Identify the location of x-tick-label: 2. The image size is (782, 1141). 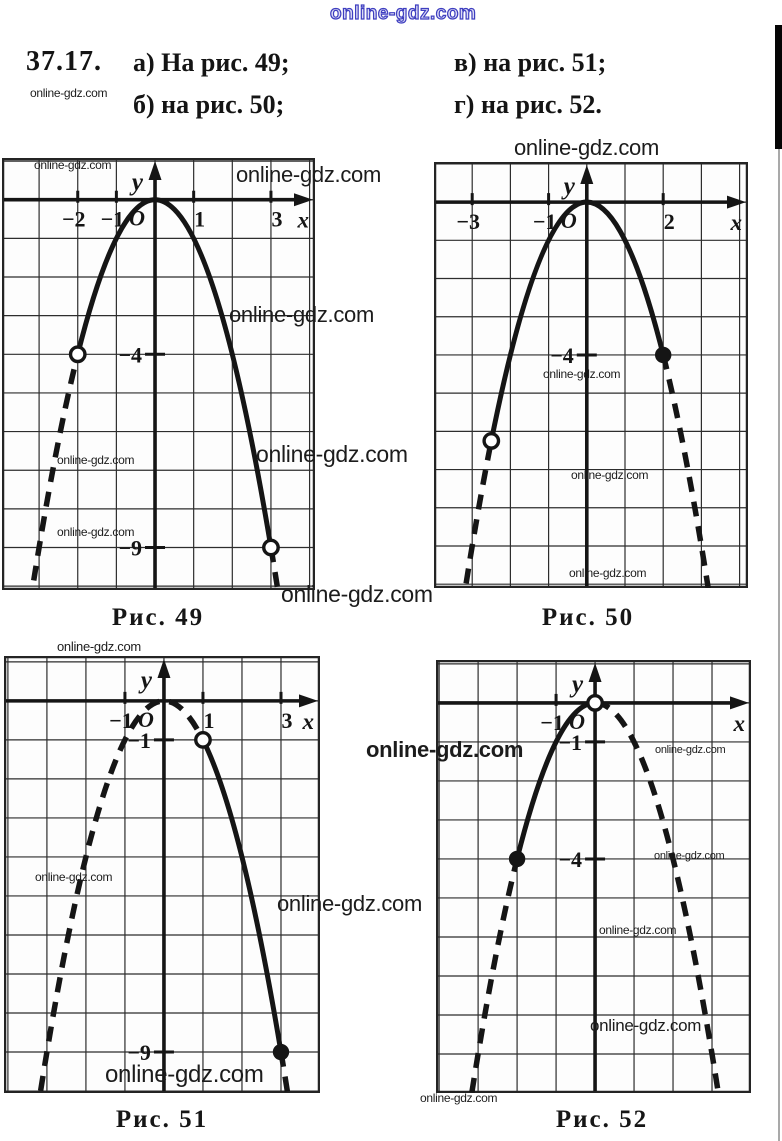
(669, 221).